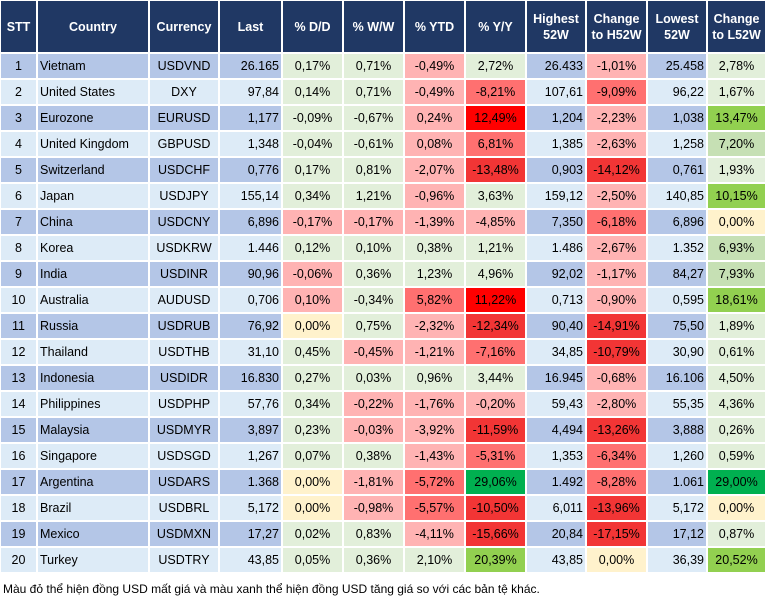  What do you see at coordinates (184, 560) in the screenshot?
I see `cell-currency: USDTRY` at bounding box center [184, 560].